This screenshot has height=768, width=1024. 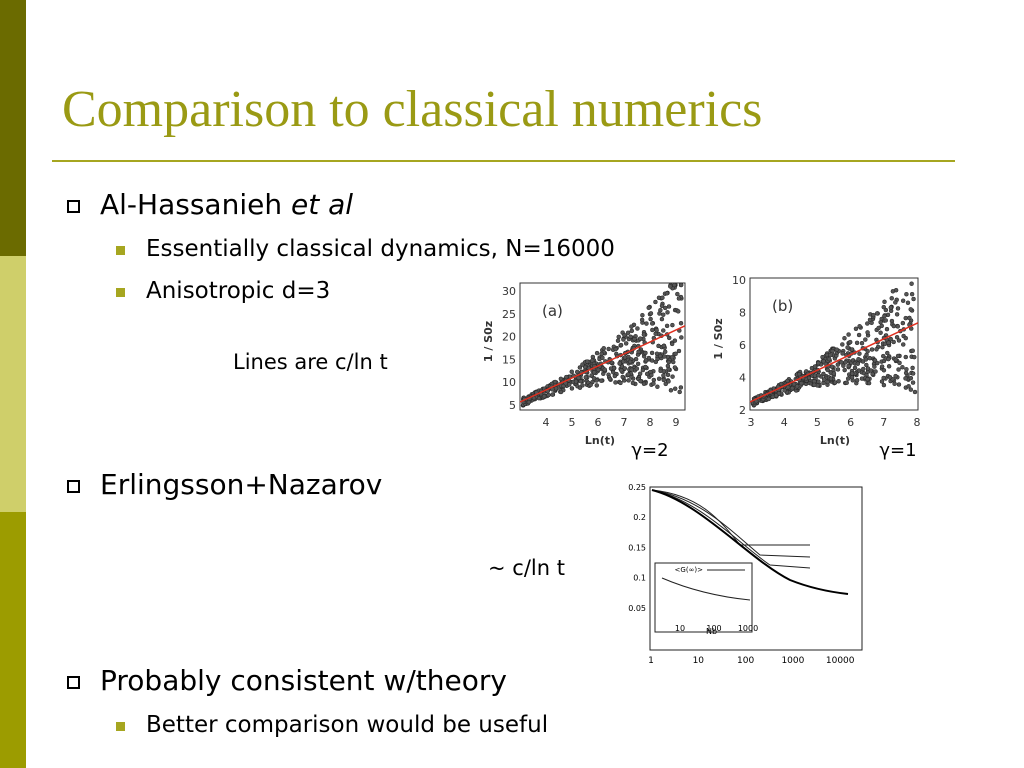 What do you see at coordinates (639, 578) in the screenshot?
I see `y-tick-label: 0.1` at bounding box center [639, 578].